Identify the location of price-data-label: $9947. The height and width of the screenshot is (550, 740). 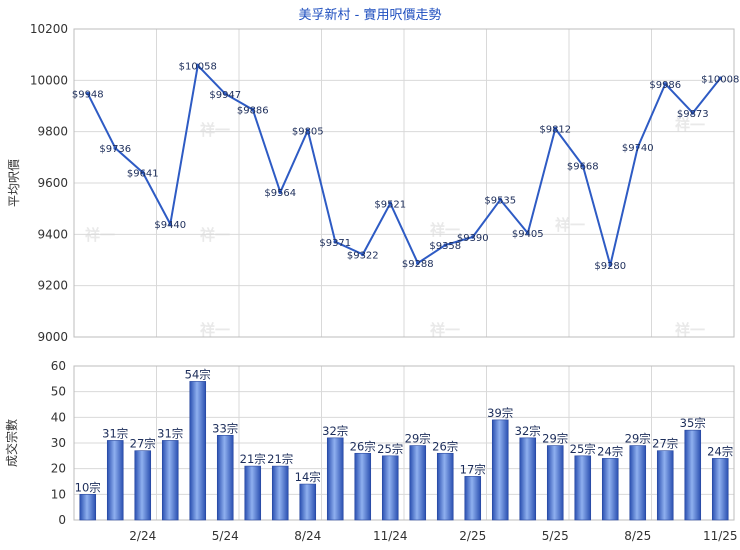
(225, 95).